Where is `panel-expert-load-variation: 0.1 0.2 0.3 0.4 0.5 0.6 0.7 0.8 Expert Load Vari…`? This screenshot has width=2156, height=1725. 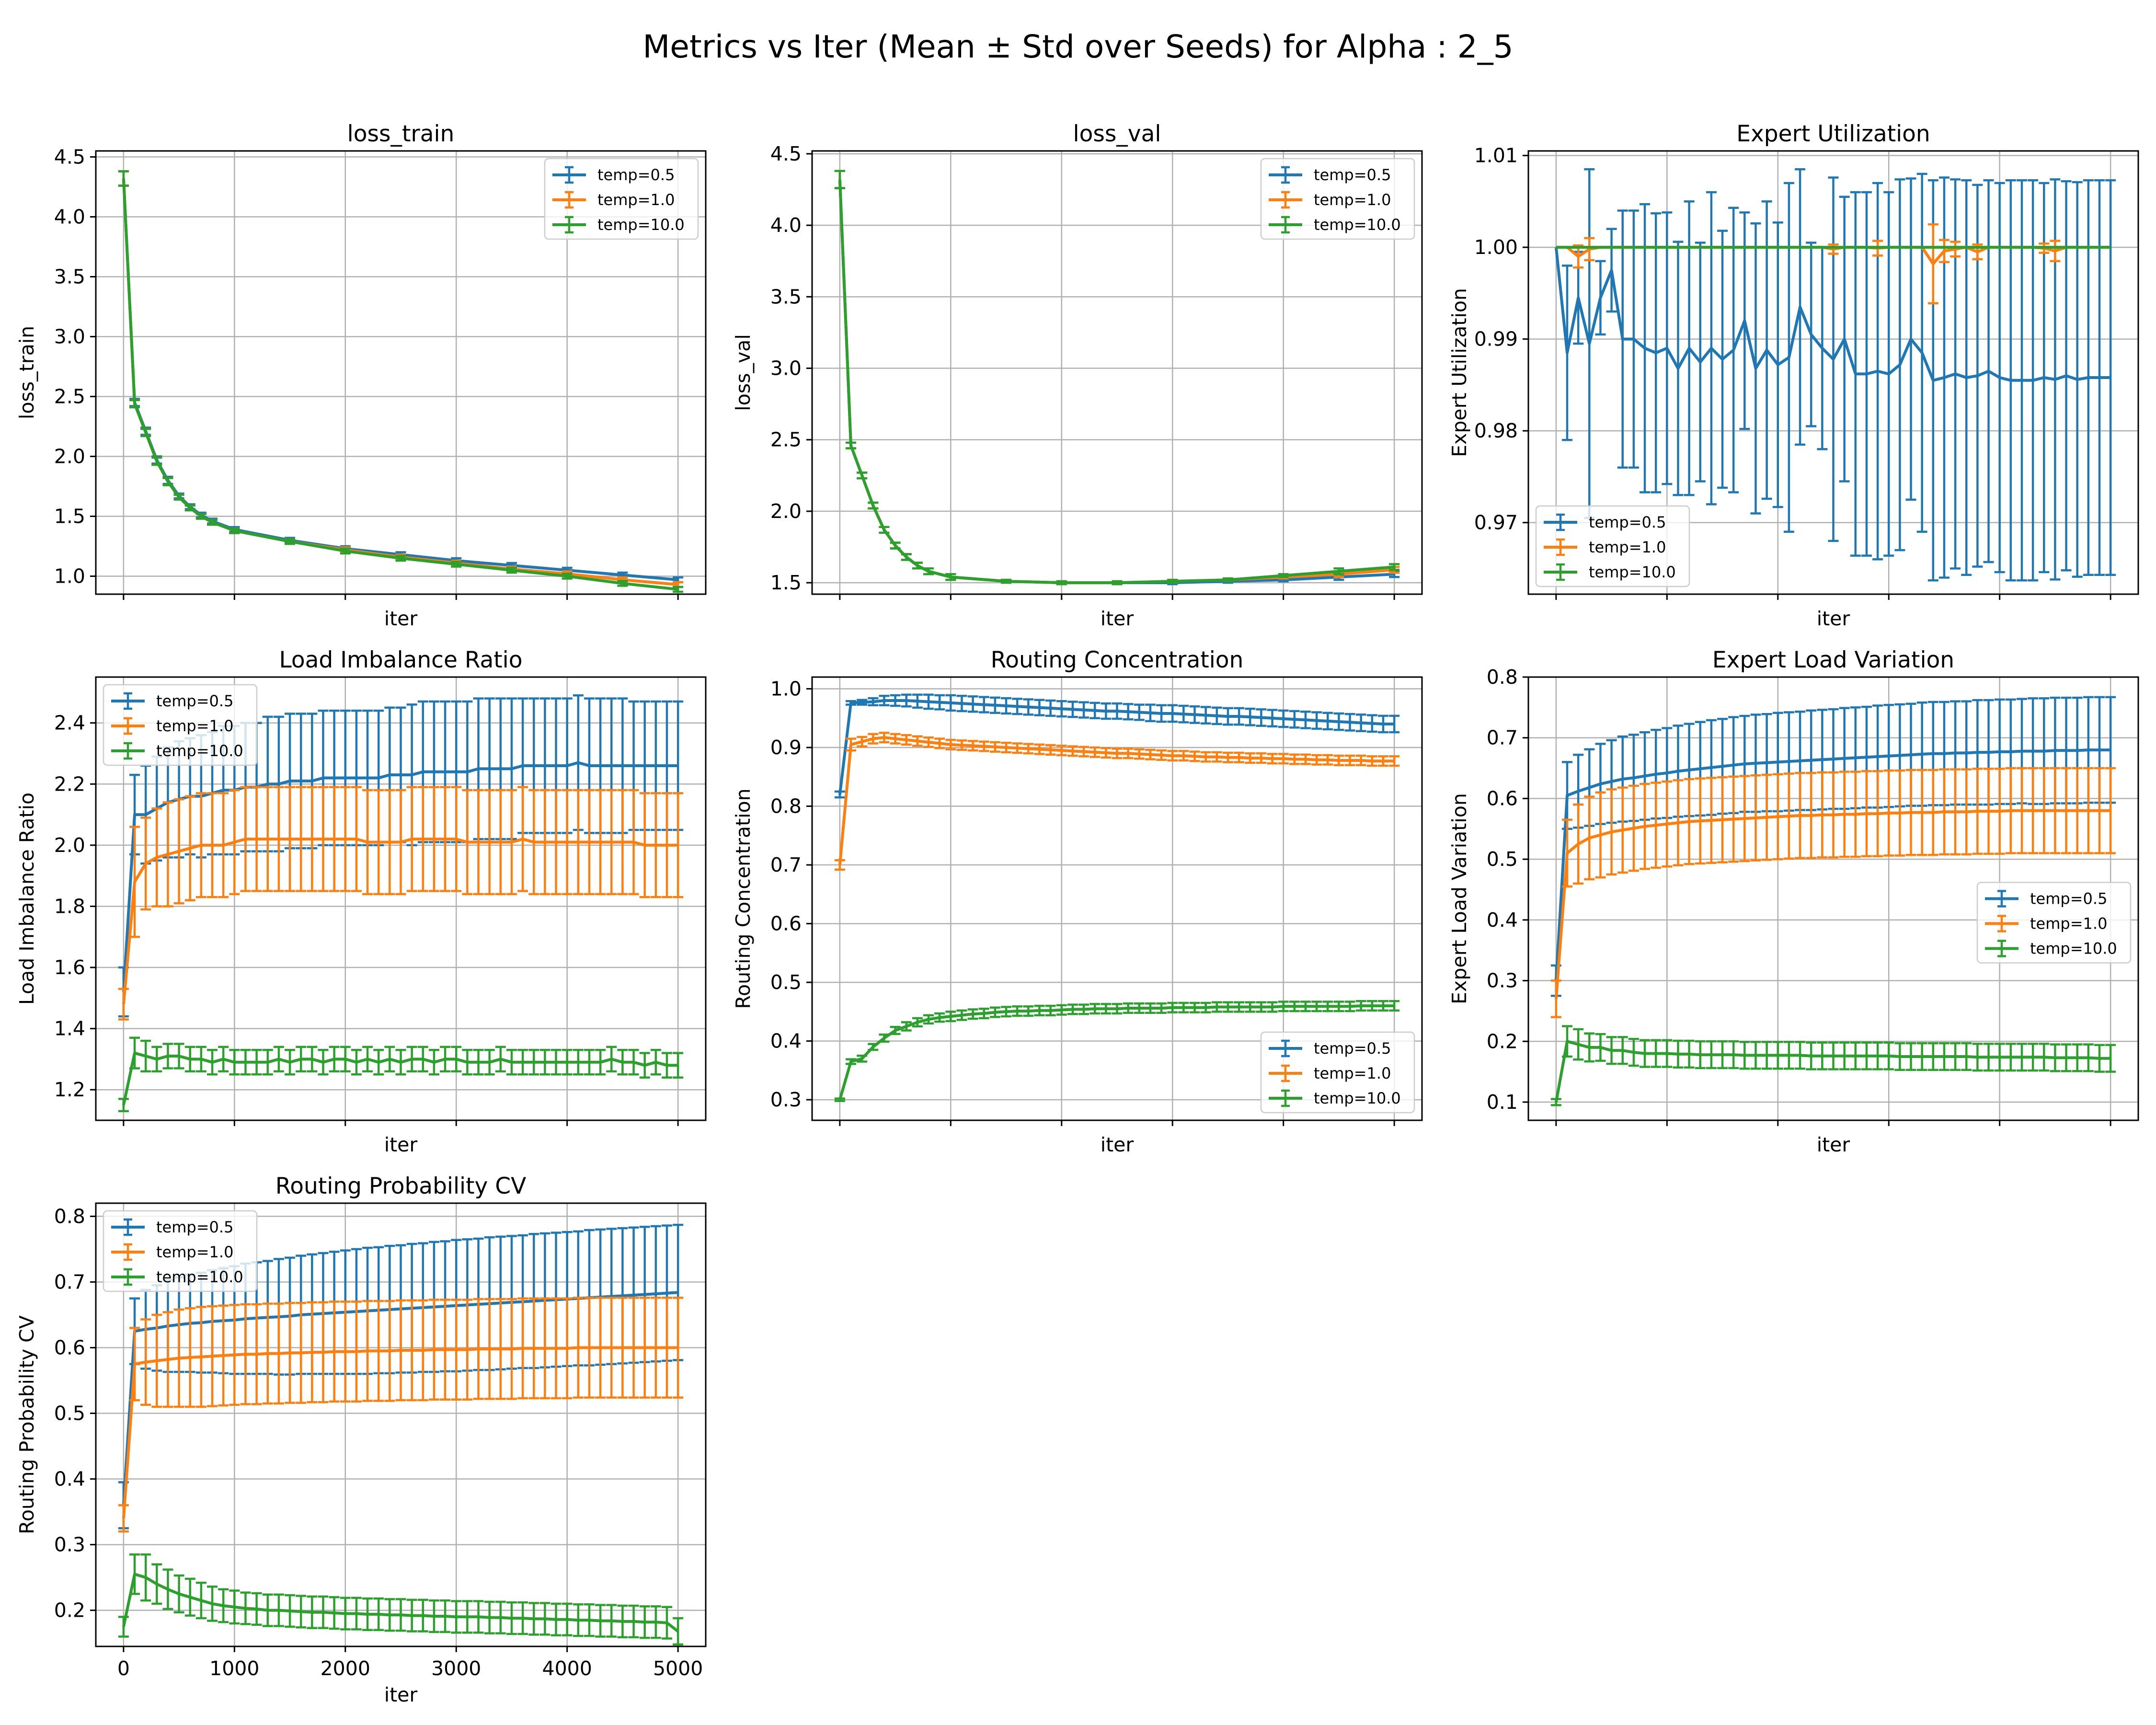 panel-expert-load-variation: 0.1 0.2 0.3 0.4 0.5 0.6 0.7 0.8 Expert Load Vari… is located at coordinates (1793, 901).